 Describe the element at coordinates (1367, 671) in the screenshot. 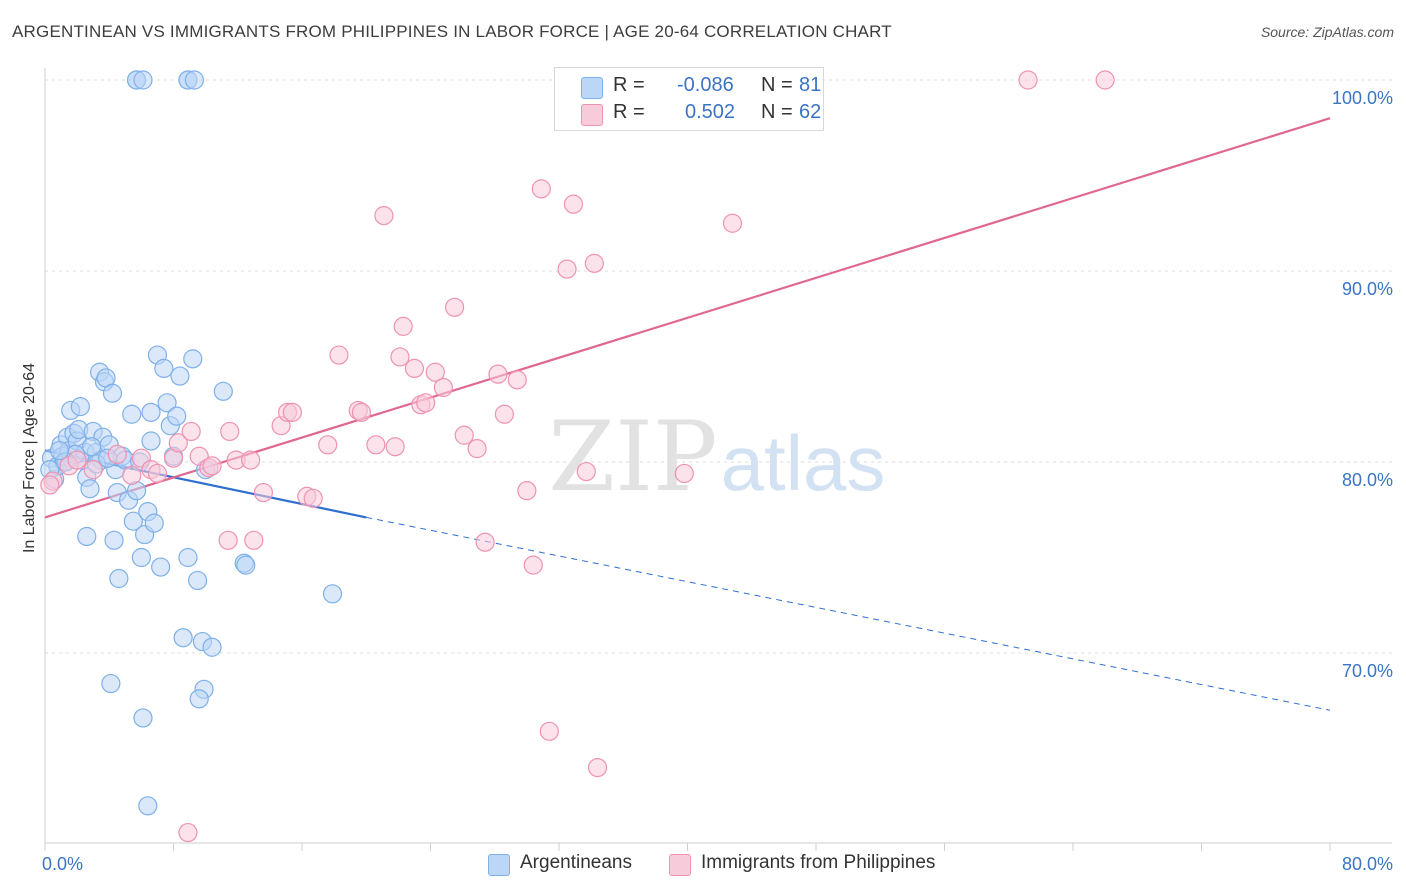

I see `y-tick-label: 70.0%` at that location.